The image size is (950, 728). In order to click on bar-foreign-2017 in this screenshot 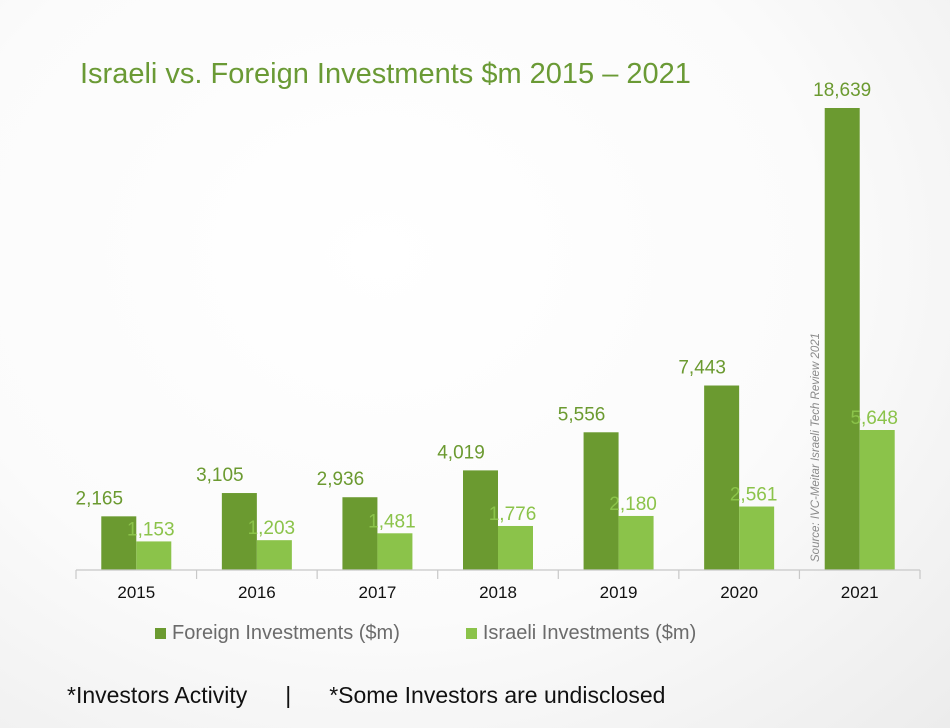, I will do `click(360, 533)`.